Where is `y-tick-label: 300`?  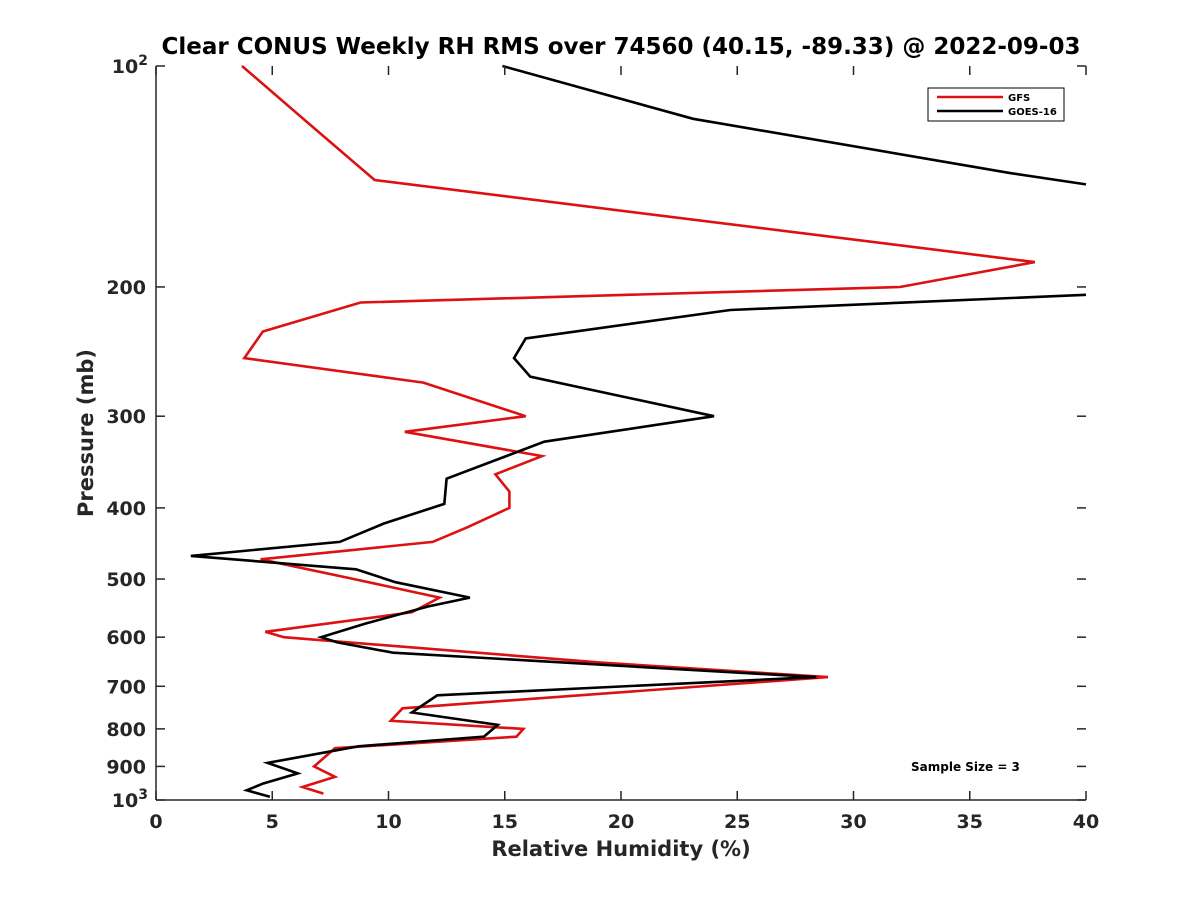 y-tick-label: 300 is located at coordinates (126, 417).